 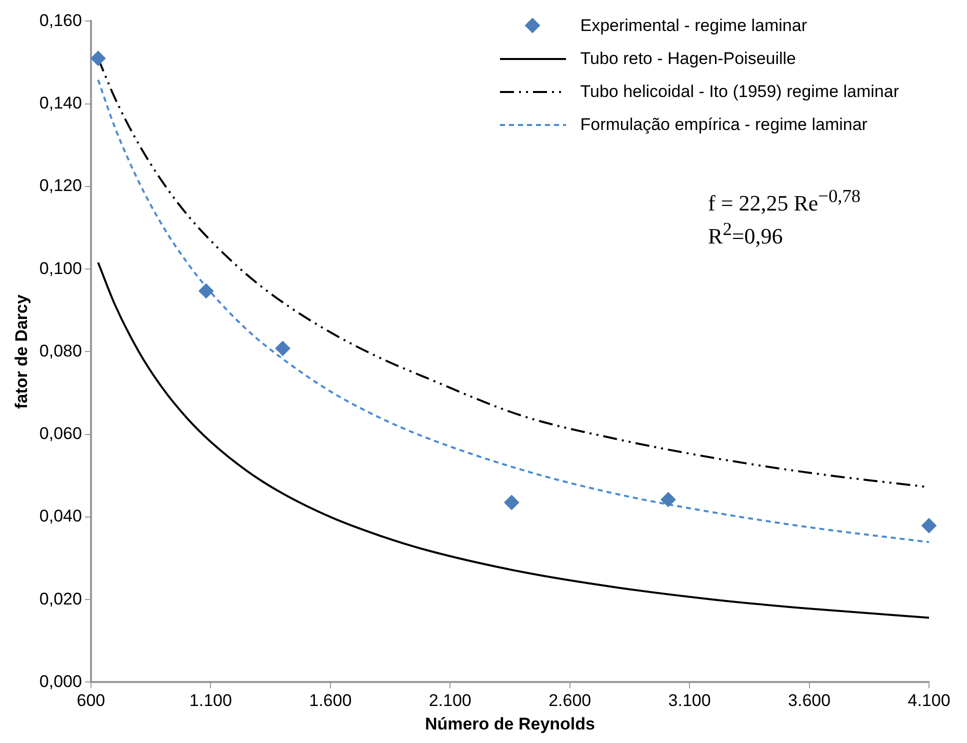 I want to click on x-tick-label: 2.600, so click(x=570, y=700).